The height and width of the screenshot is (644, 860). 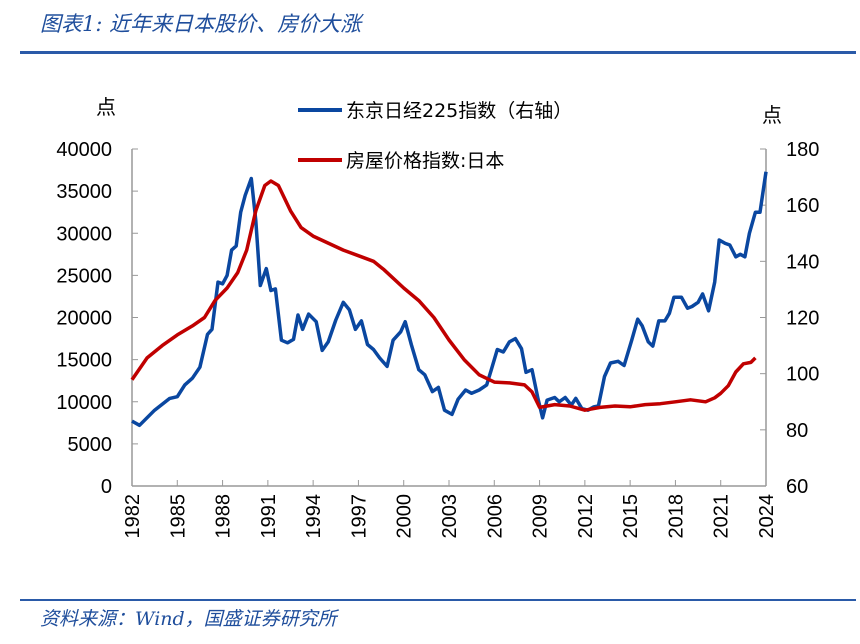 I want to click on source-note: 资料来源：Wind，国盛证券研究所, so click(x=188, y=619).